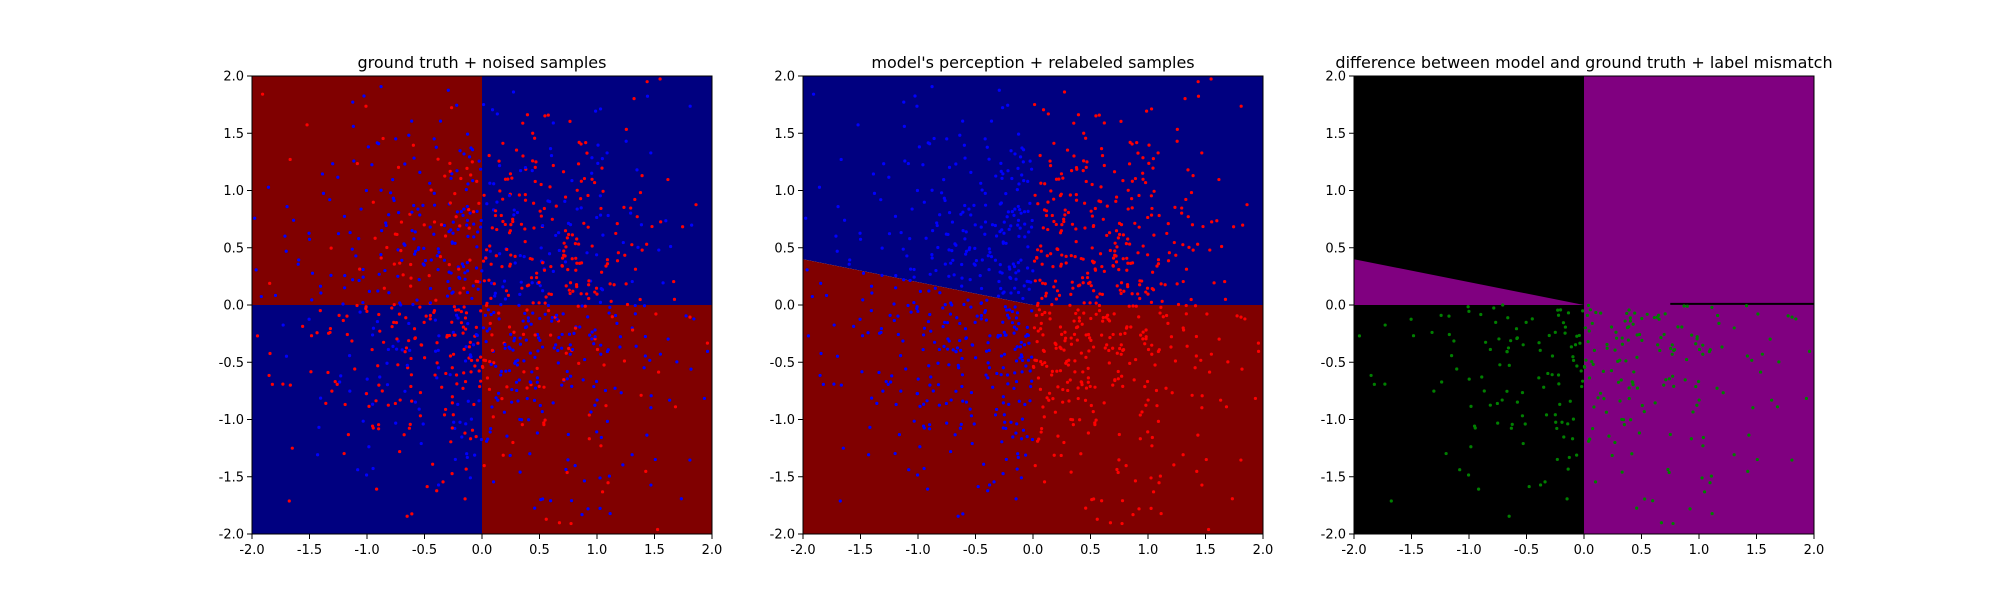  I want to click on region-blue, so click(1033, 190).